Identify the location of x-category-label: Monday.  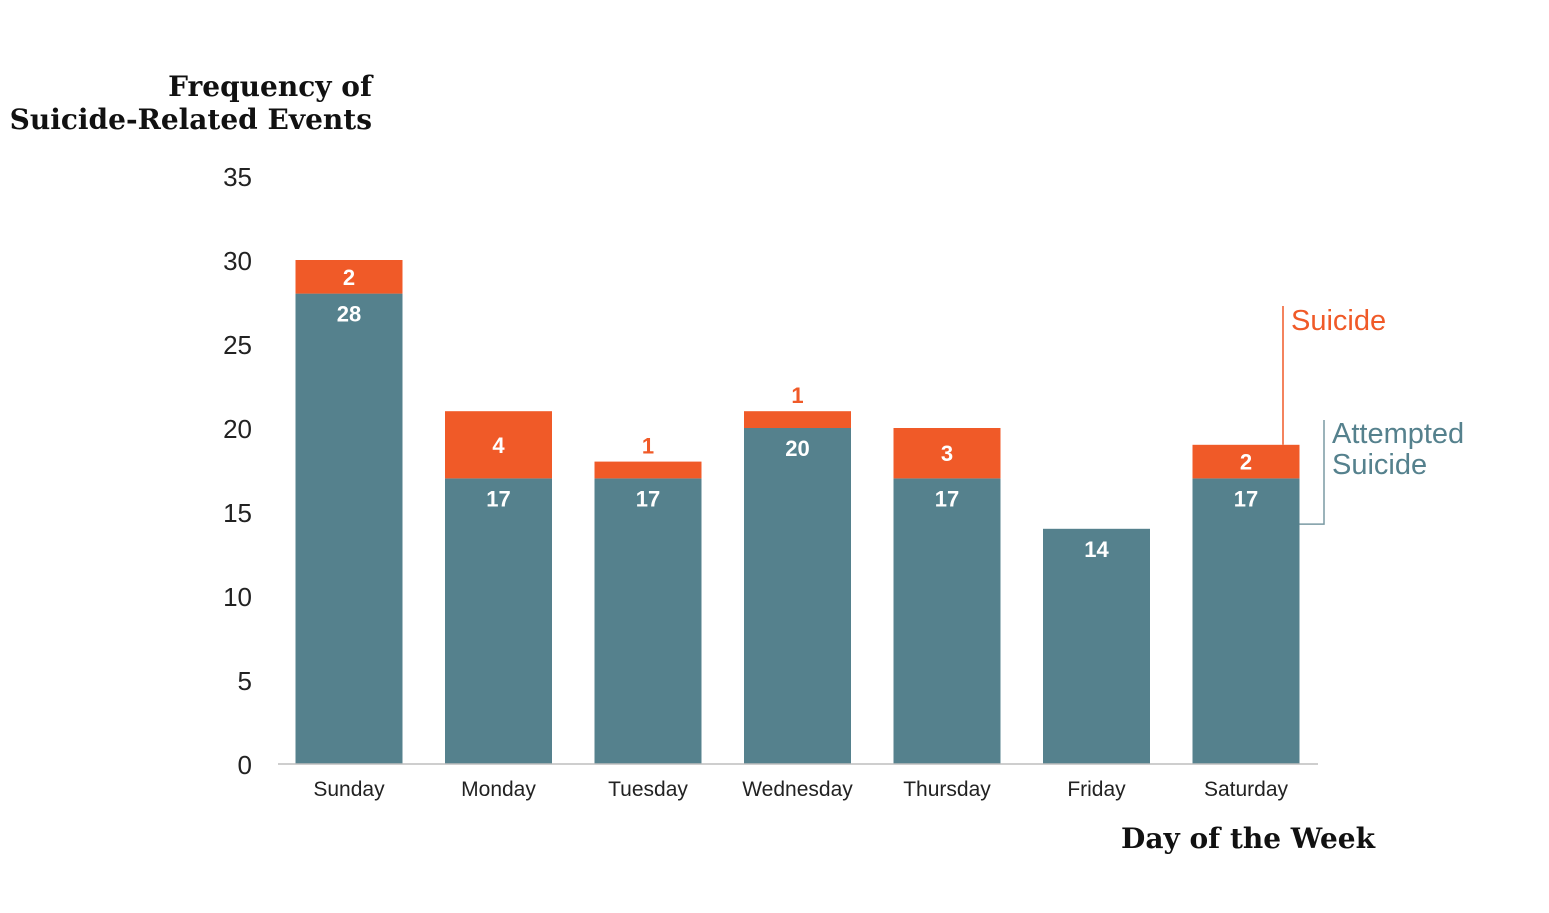
(498, 789).